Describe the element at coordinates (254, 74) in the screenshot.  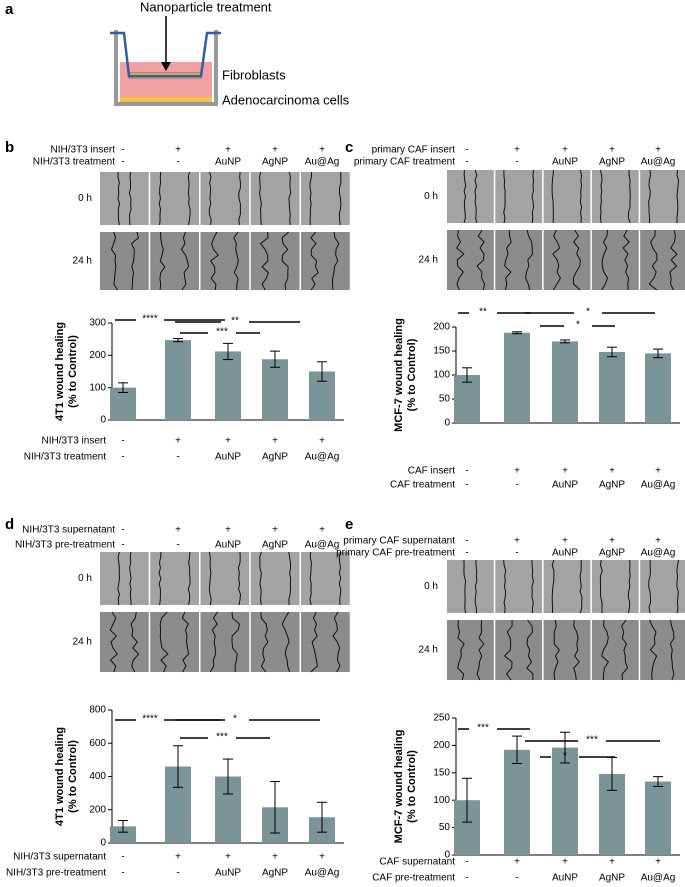
I see `diagram-label: Fibroblasts` at that location.